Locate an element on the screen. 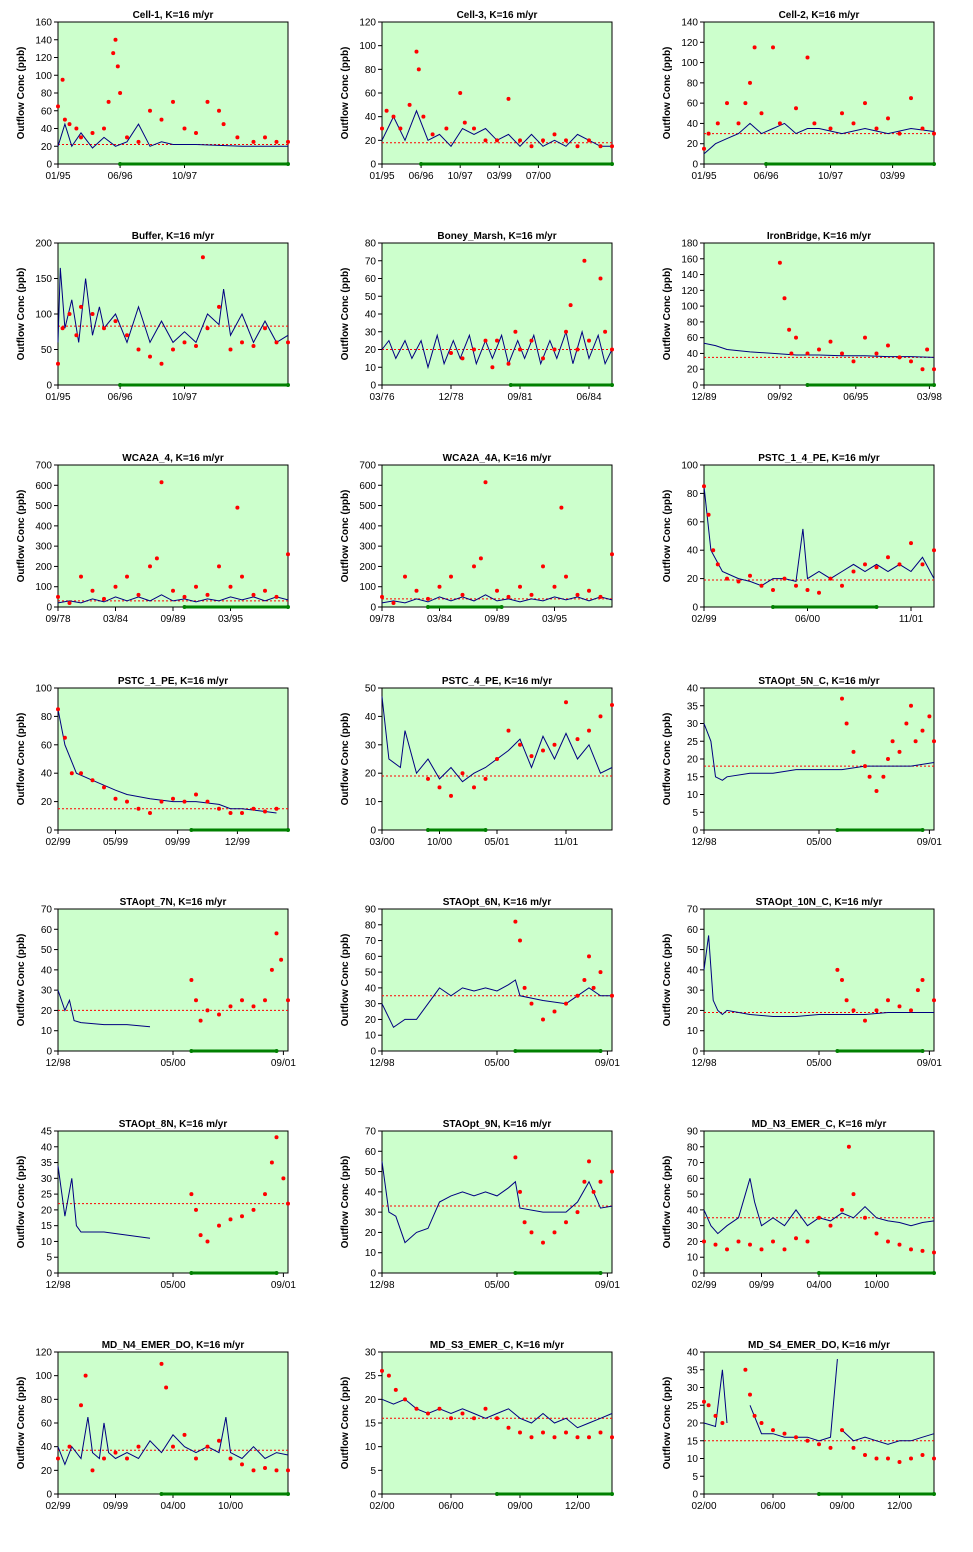 This screenshot has width=973, height=1552. y-tick-label: 120 is located at coordinates (689, 43).